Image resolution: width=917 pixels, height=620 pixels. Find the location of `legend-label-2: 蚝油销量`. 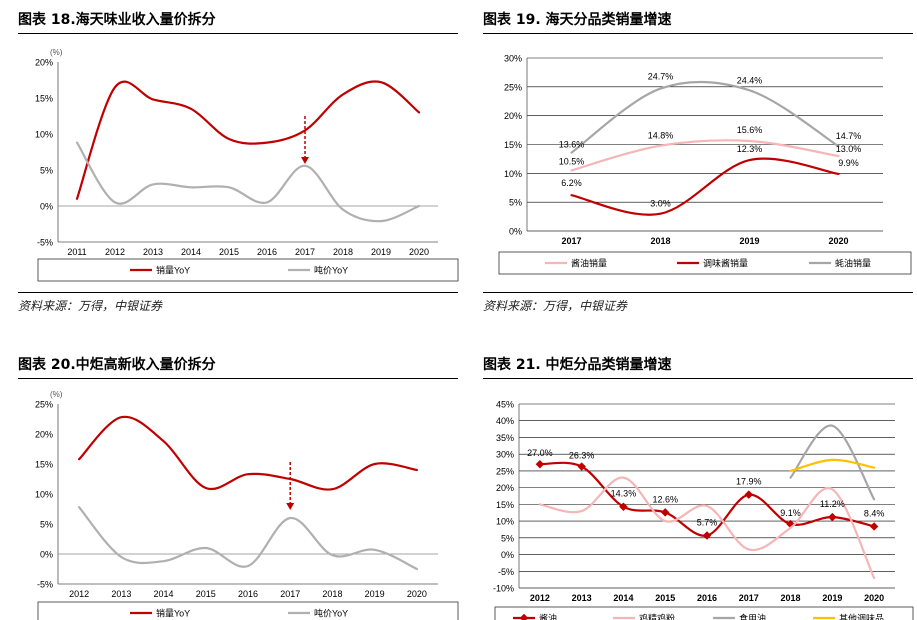

legend-label-2: 蚝油销量 is located at coordinates (853, 263).